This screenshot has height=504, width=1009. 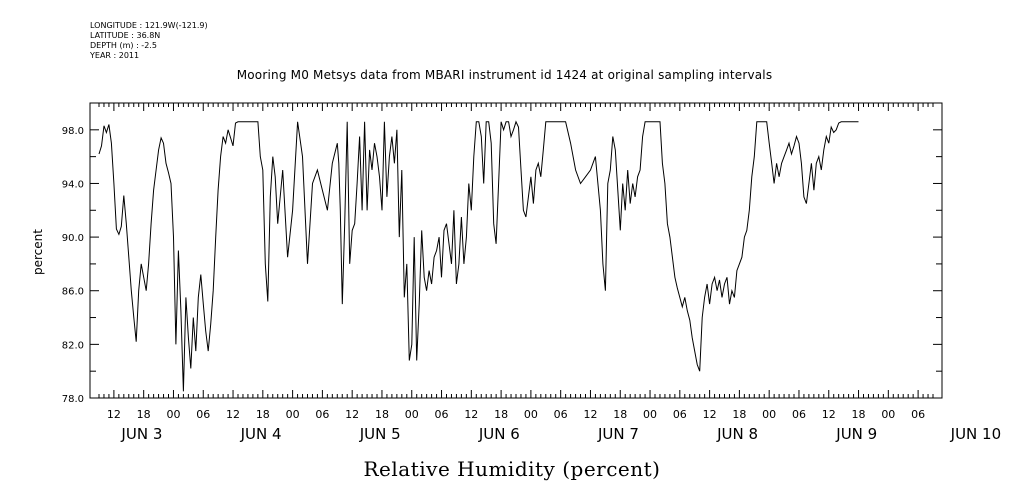 What do you see at coordinates (115, 55) in the screenshot?
I see `year-text: YEAR : 2011` at bounding box center [115, 55].